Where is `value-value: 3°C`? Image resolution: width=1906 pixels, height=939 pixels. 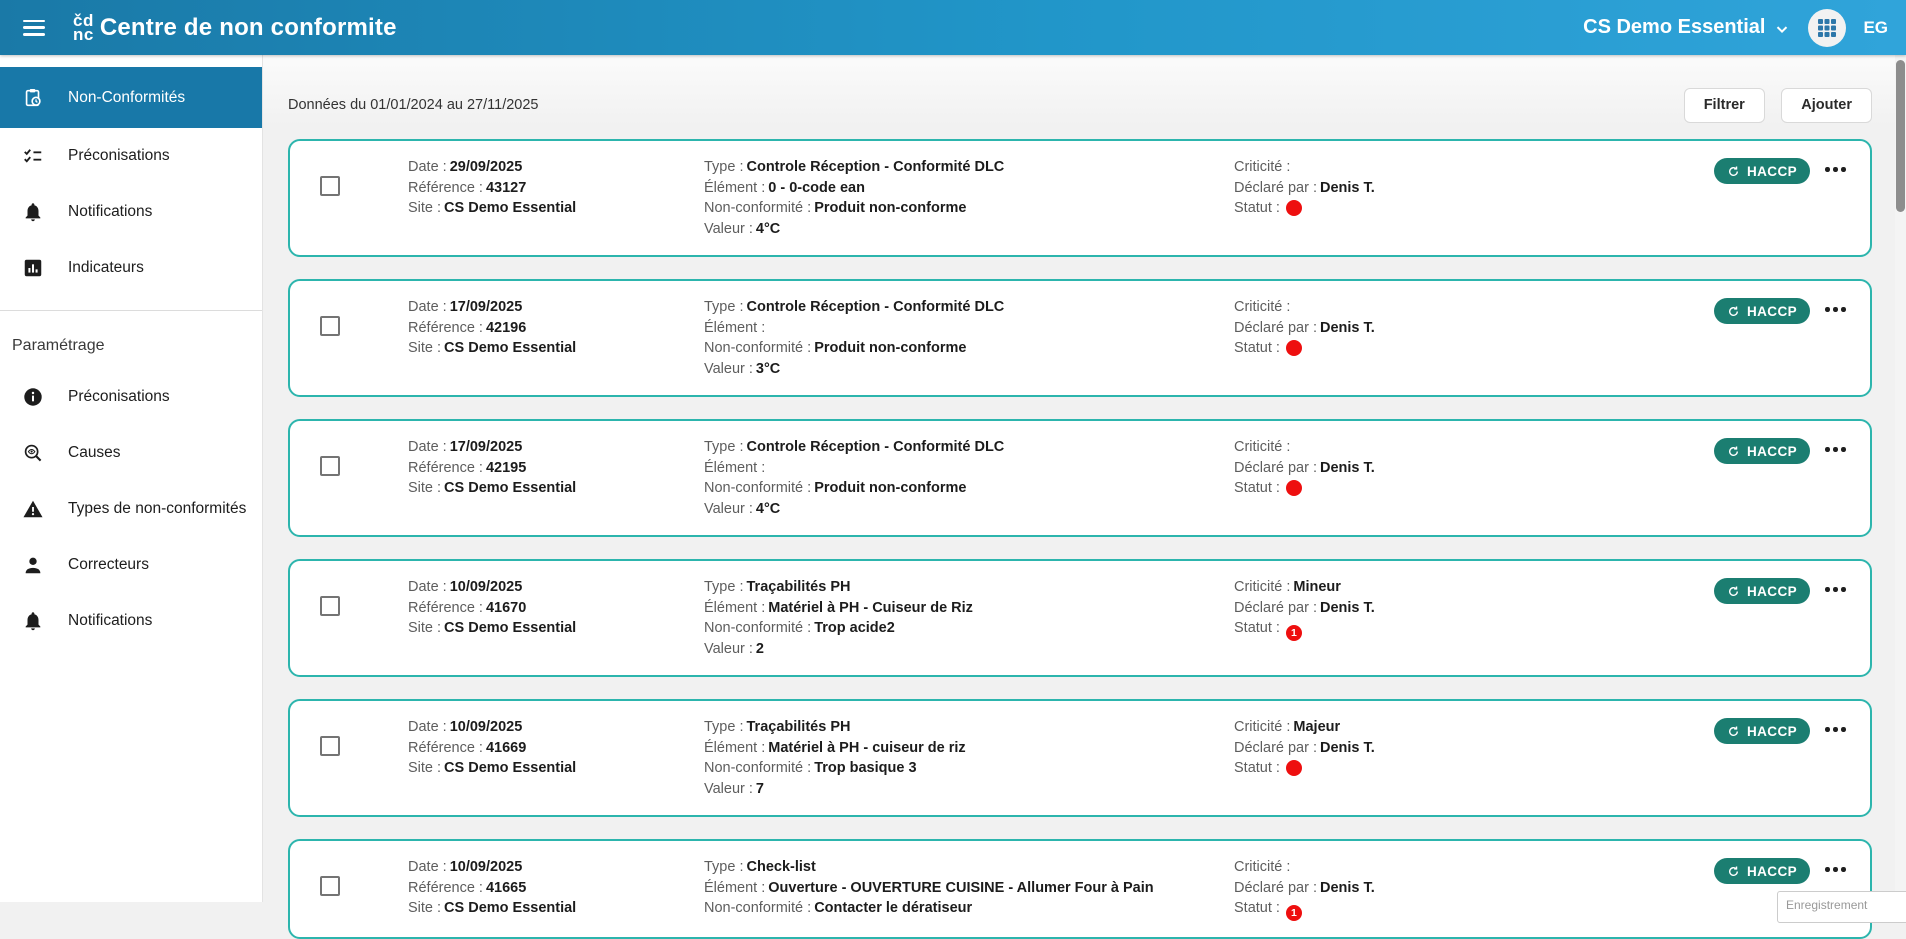 value-value: 3°C is located at coordinates (768, 369).